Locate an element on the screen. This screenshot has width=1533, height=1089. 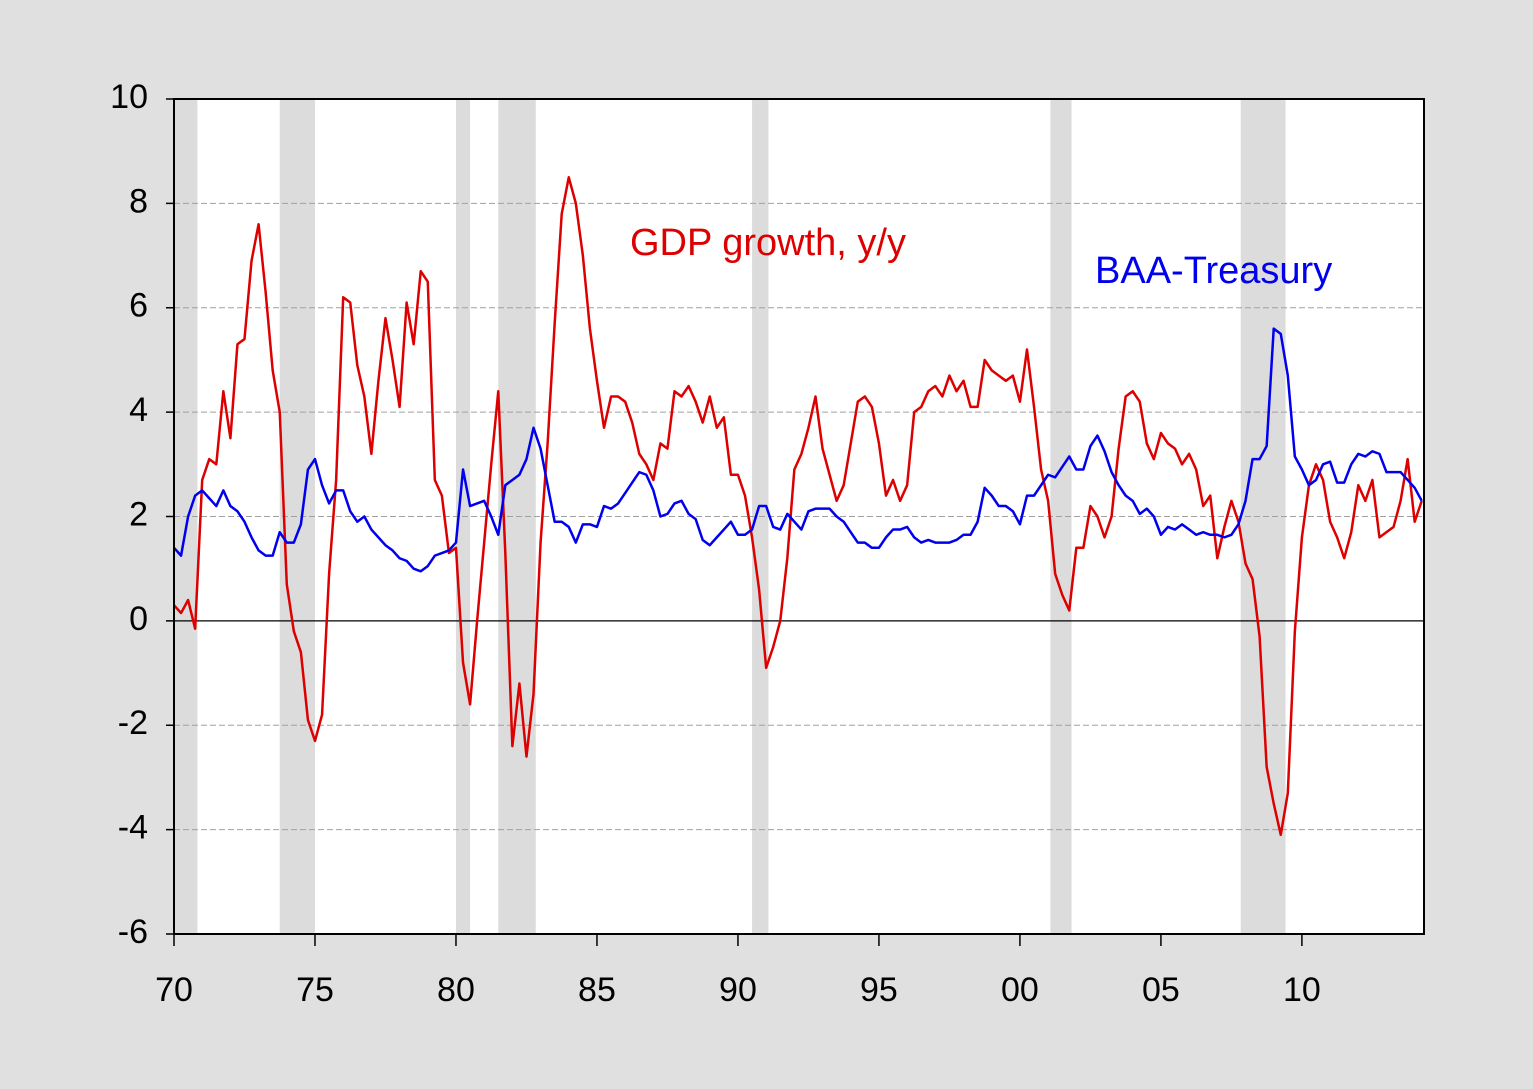
y-tick-label: 0 is located at coordinates (138, 619).